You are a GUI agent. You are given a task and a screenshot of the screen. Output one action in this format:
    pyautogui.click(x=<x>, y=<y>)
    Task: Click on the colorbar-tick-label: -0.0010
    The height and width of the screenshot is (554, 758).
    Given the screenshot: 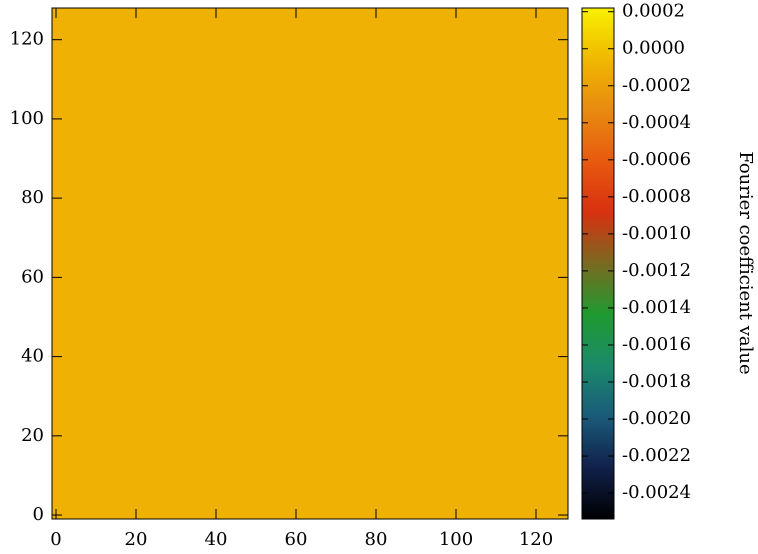 What is the action you would take?
    pyautogui.click(x=656, y=233)
    